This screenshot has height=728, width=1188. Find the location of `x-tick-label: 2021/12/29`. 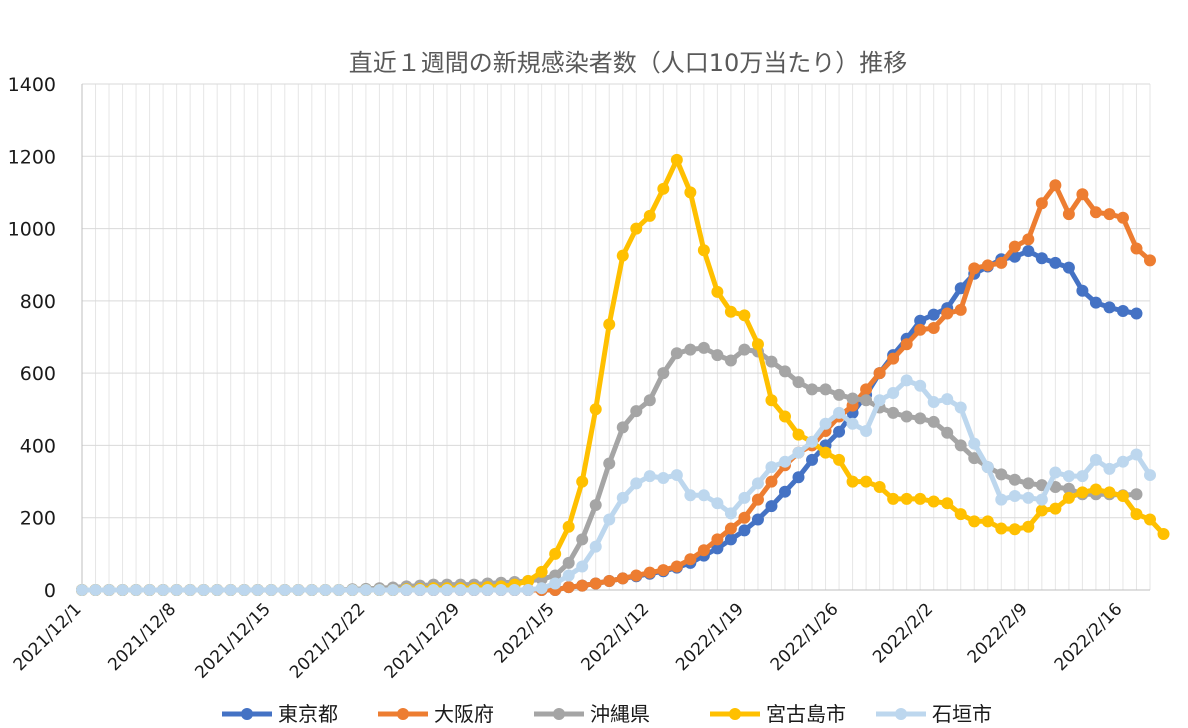

x-tick-label: 2021/12/29 is located at coordinates (422, 640).